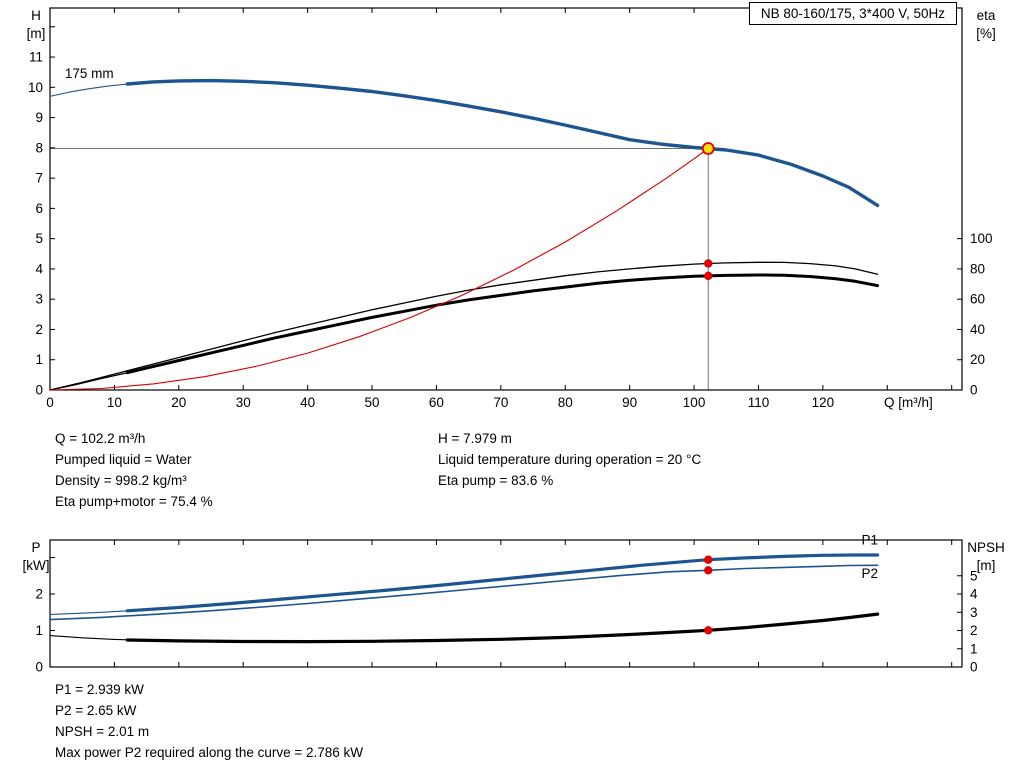 The image size is (1024, 781). I want to click on y-right-tick-label: 80, so click(977, 268).